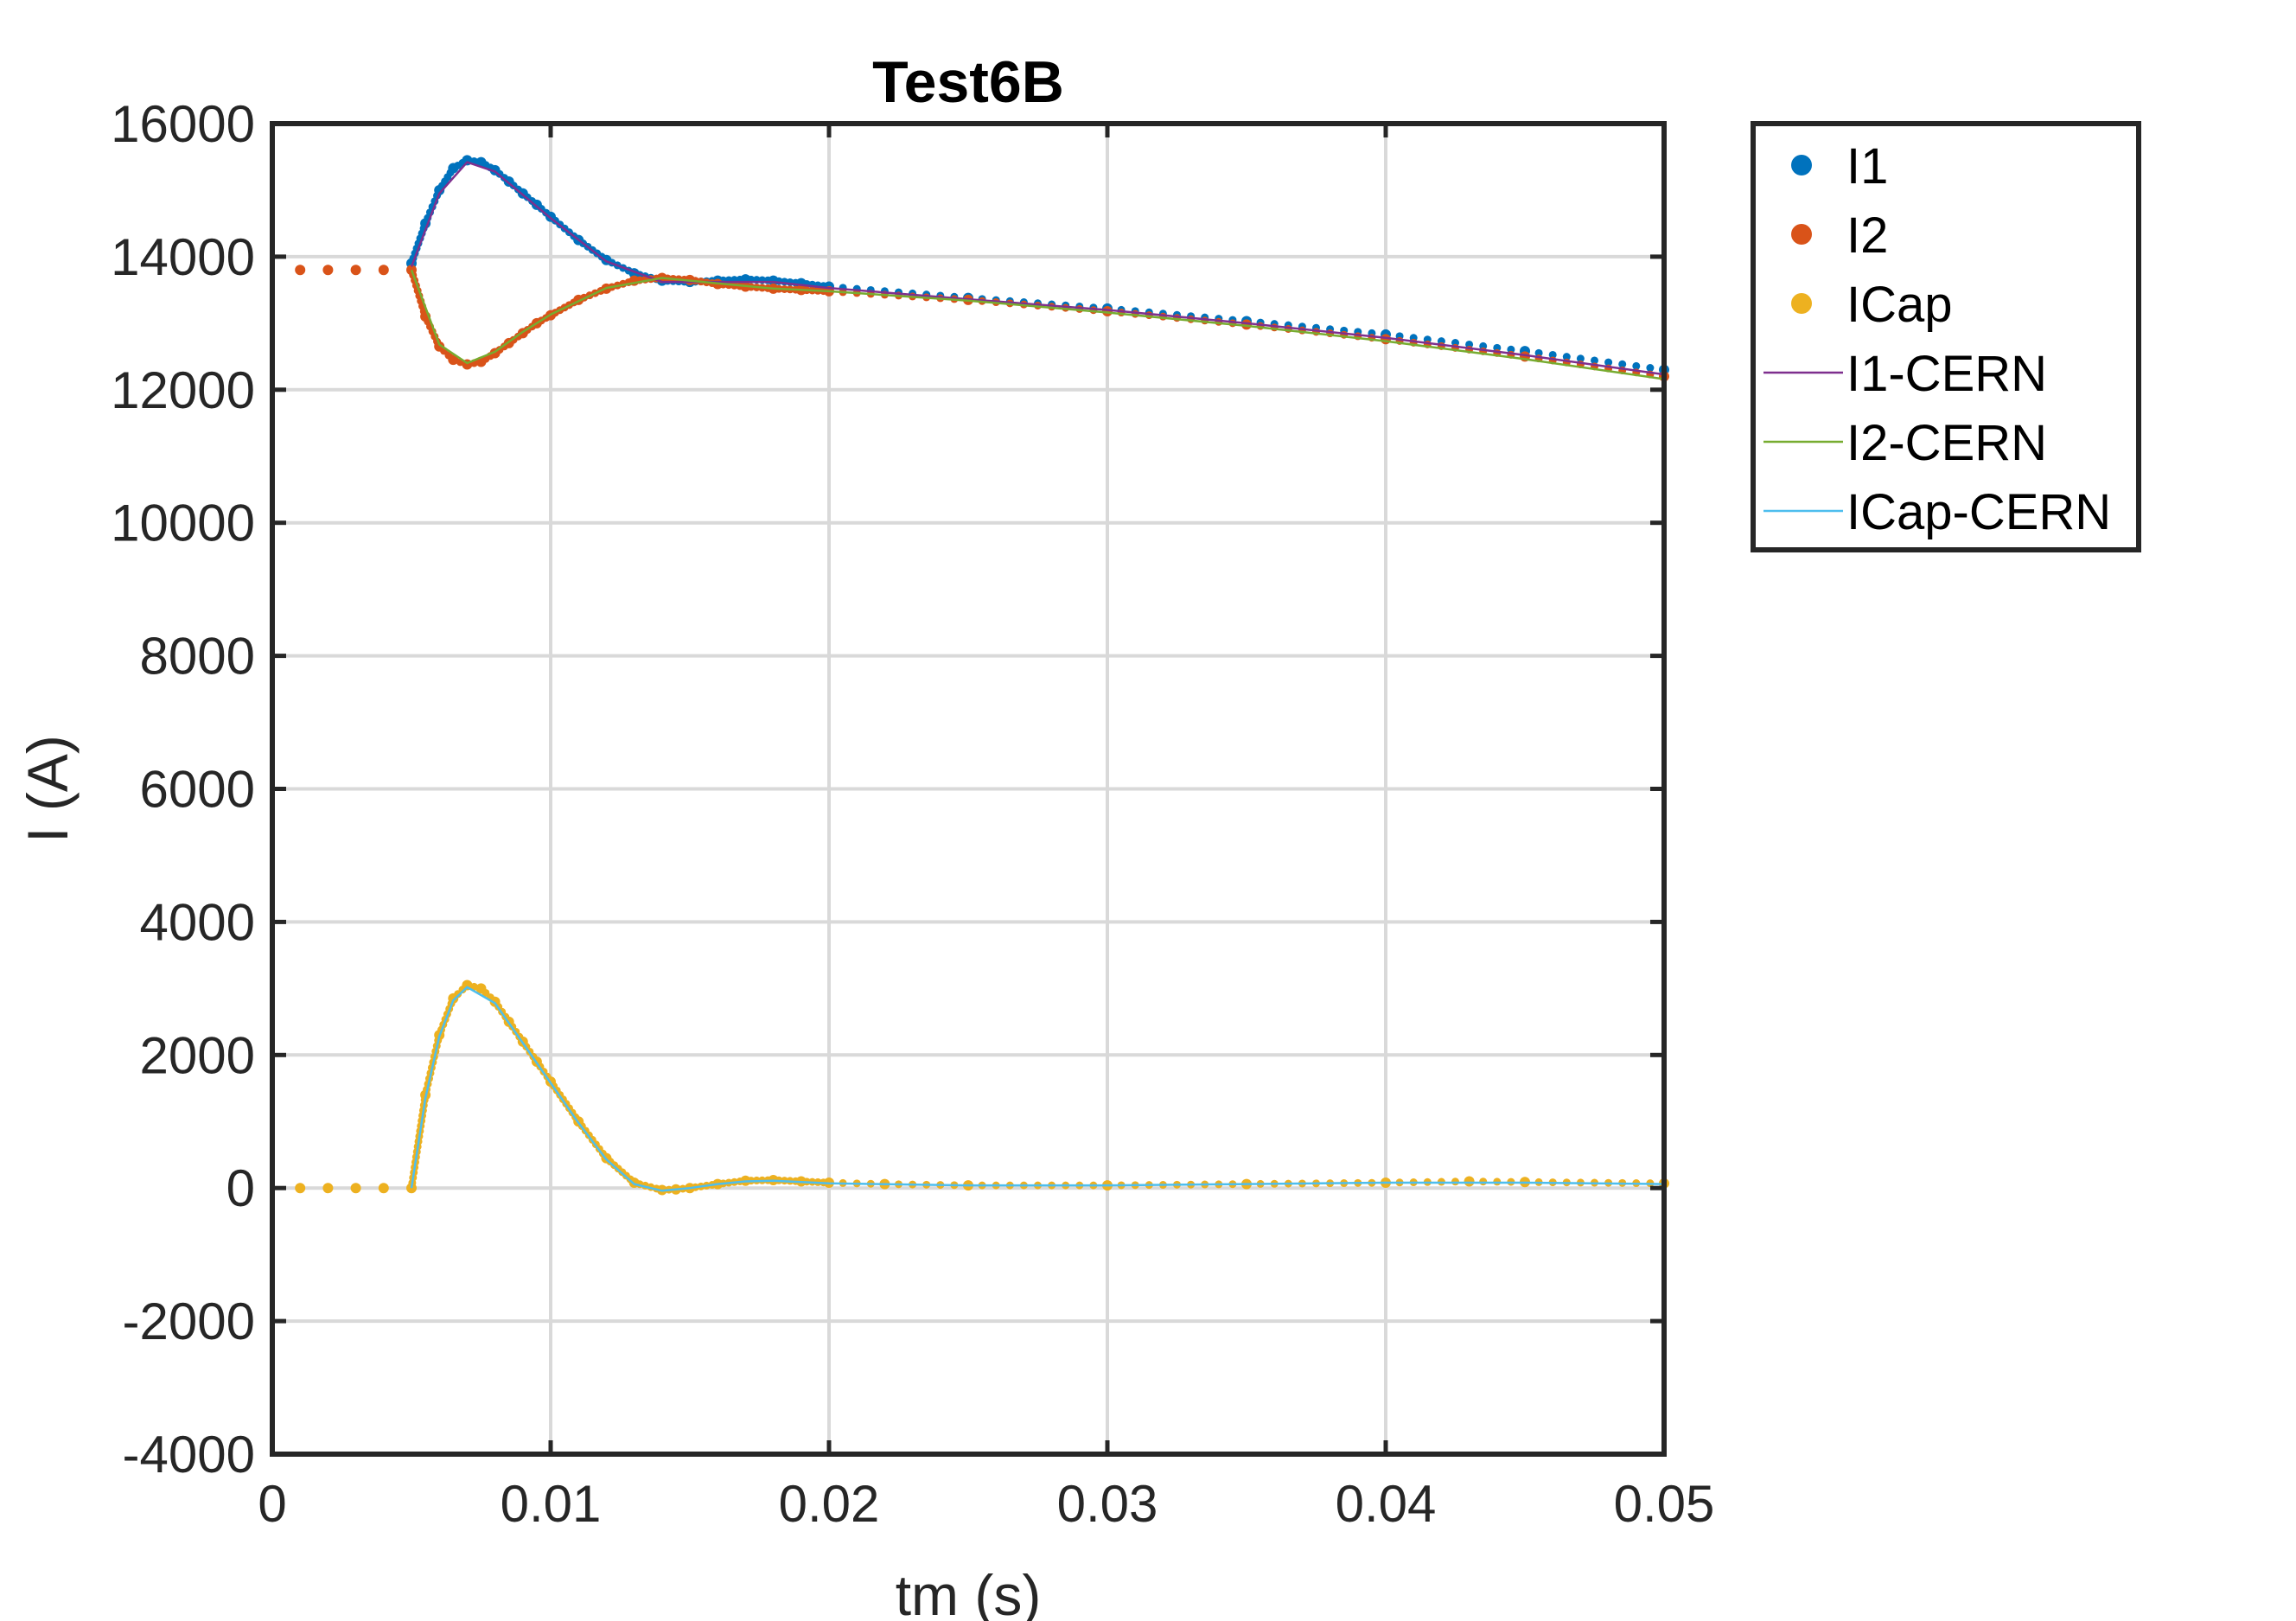  What do you see at coordinates (969, 1592) in the screenshot?
I see `x-axis-label: tm (s)` at bounding box center [969, 1592].